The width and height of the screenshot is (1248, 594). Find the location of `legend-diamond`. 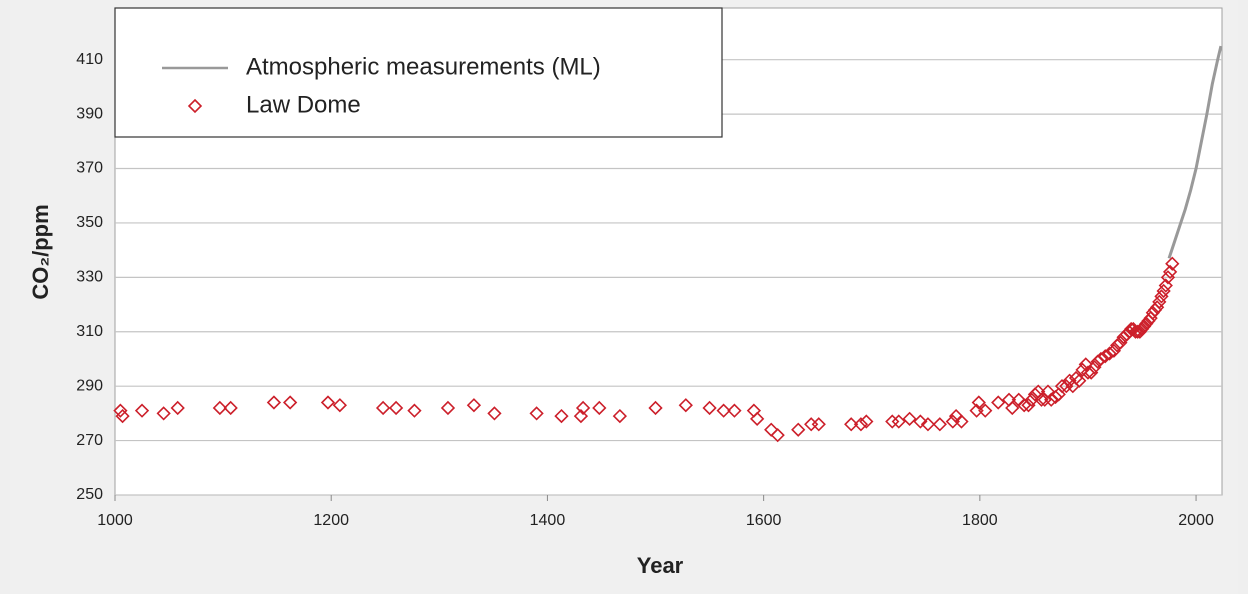

legend-diamond is located at coordinates (195, 106).